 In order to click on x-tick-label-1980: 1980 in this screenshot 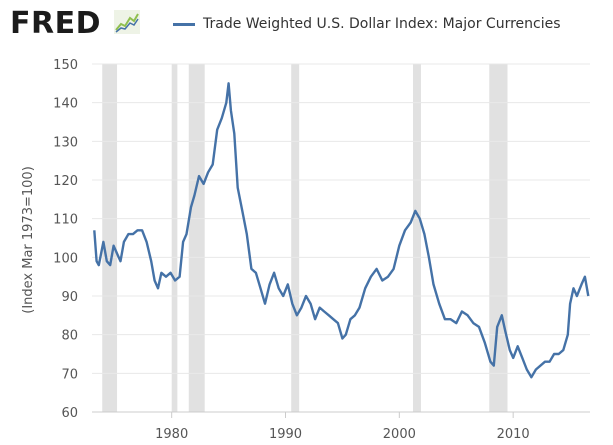, I will do `click(171, 434)`.